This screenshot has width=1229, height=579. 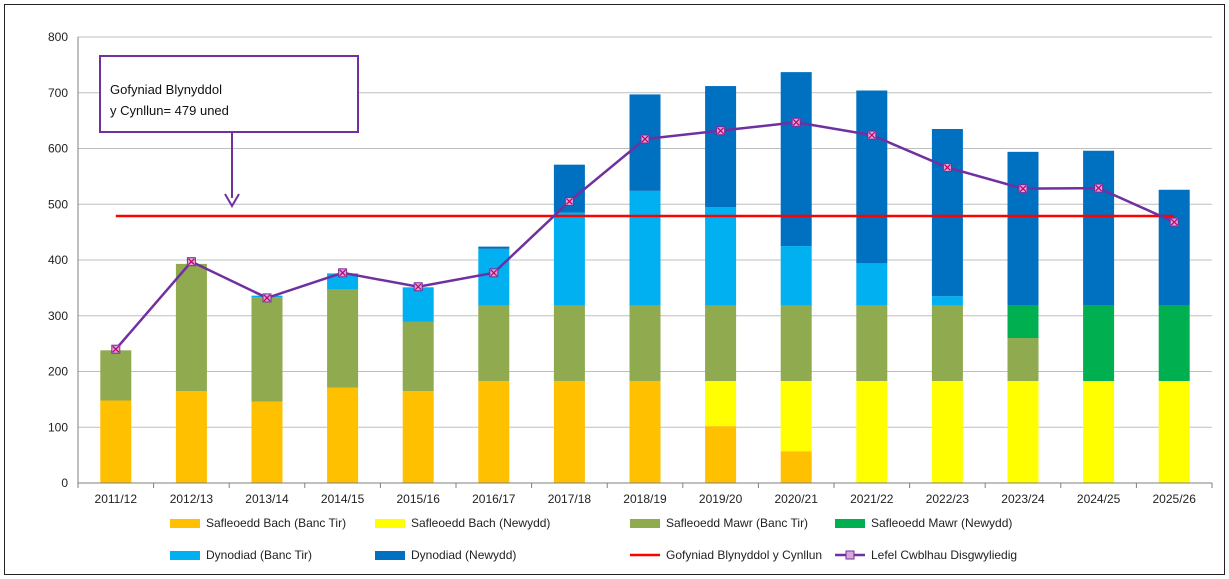 What do you see at coordinates (58, 93) in the screenshot?
I see `y-tick-label: 700` at bounding box center [58, 93].